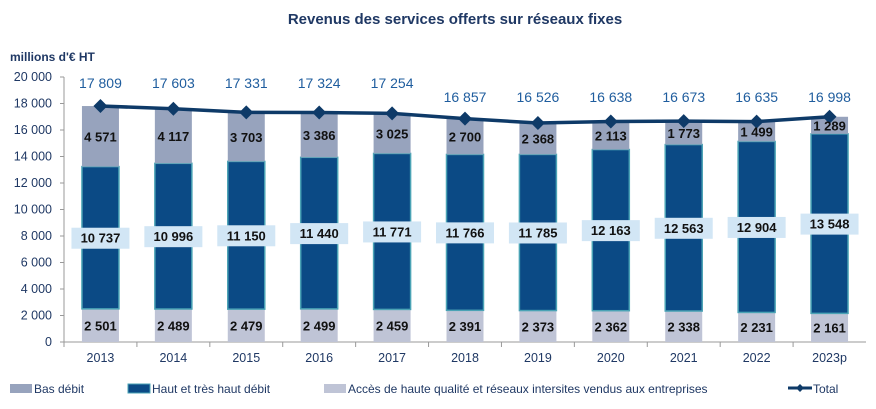 This screenshot has width=876, height=409. I want to click on x-tick-label: 2018, so click(465, 358).